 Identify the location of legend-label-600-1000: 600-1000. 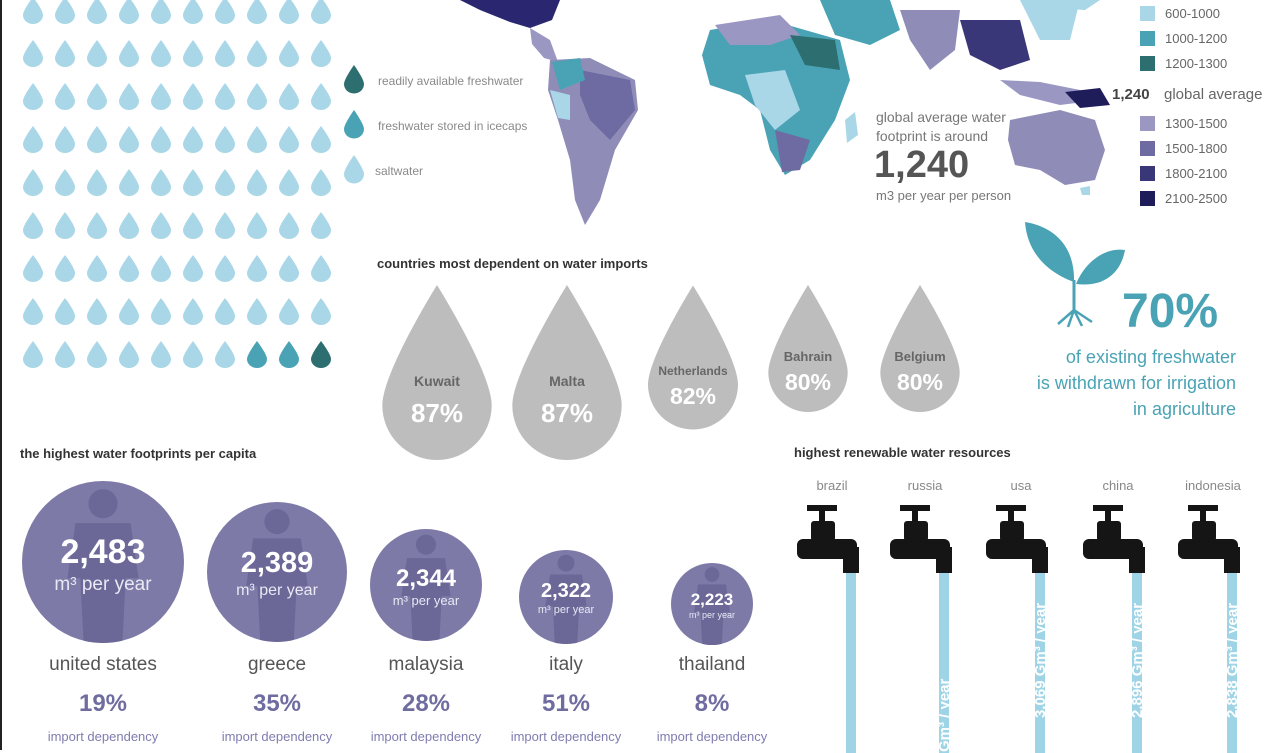
(1192, 13).